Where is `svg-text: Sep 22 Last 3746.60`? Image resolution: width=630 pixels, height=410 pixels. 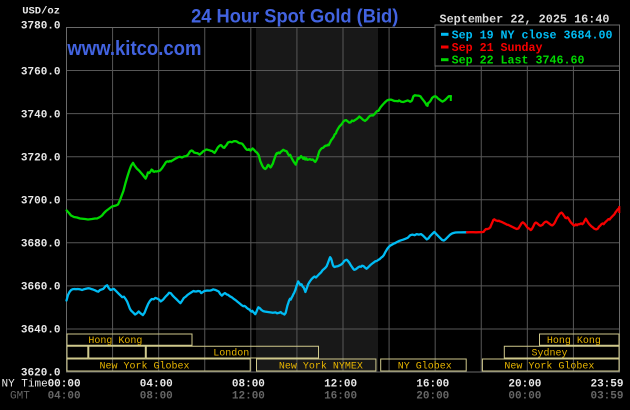 svg-text: Sep 22 Last 3746.60 is located at coordinates (518, 61).